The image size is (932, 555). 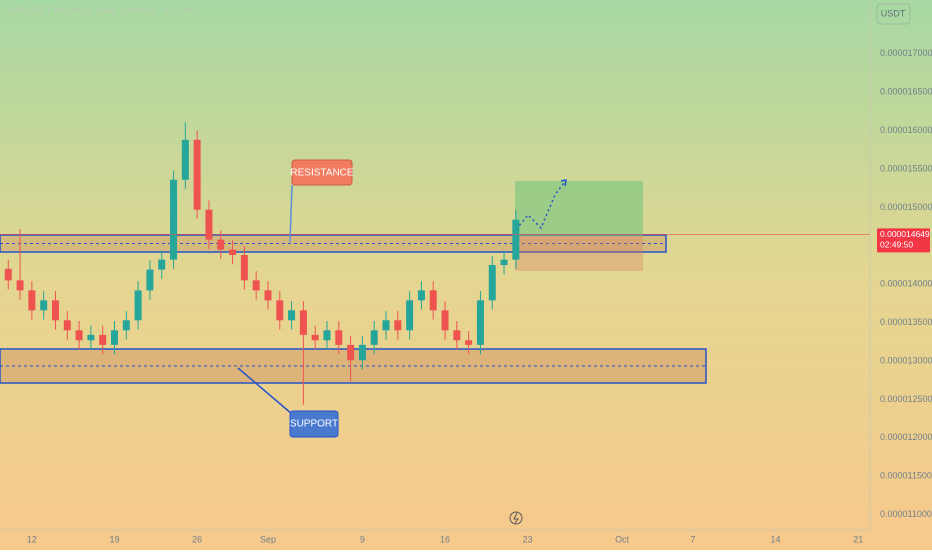 What do you see at coordinates (858, 539) in the screenshot?
I see `x-tick-label: 21` at bounding box center [858, 539].